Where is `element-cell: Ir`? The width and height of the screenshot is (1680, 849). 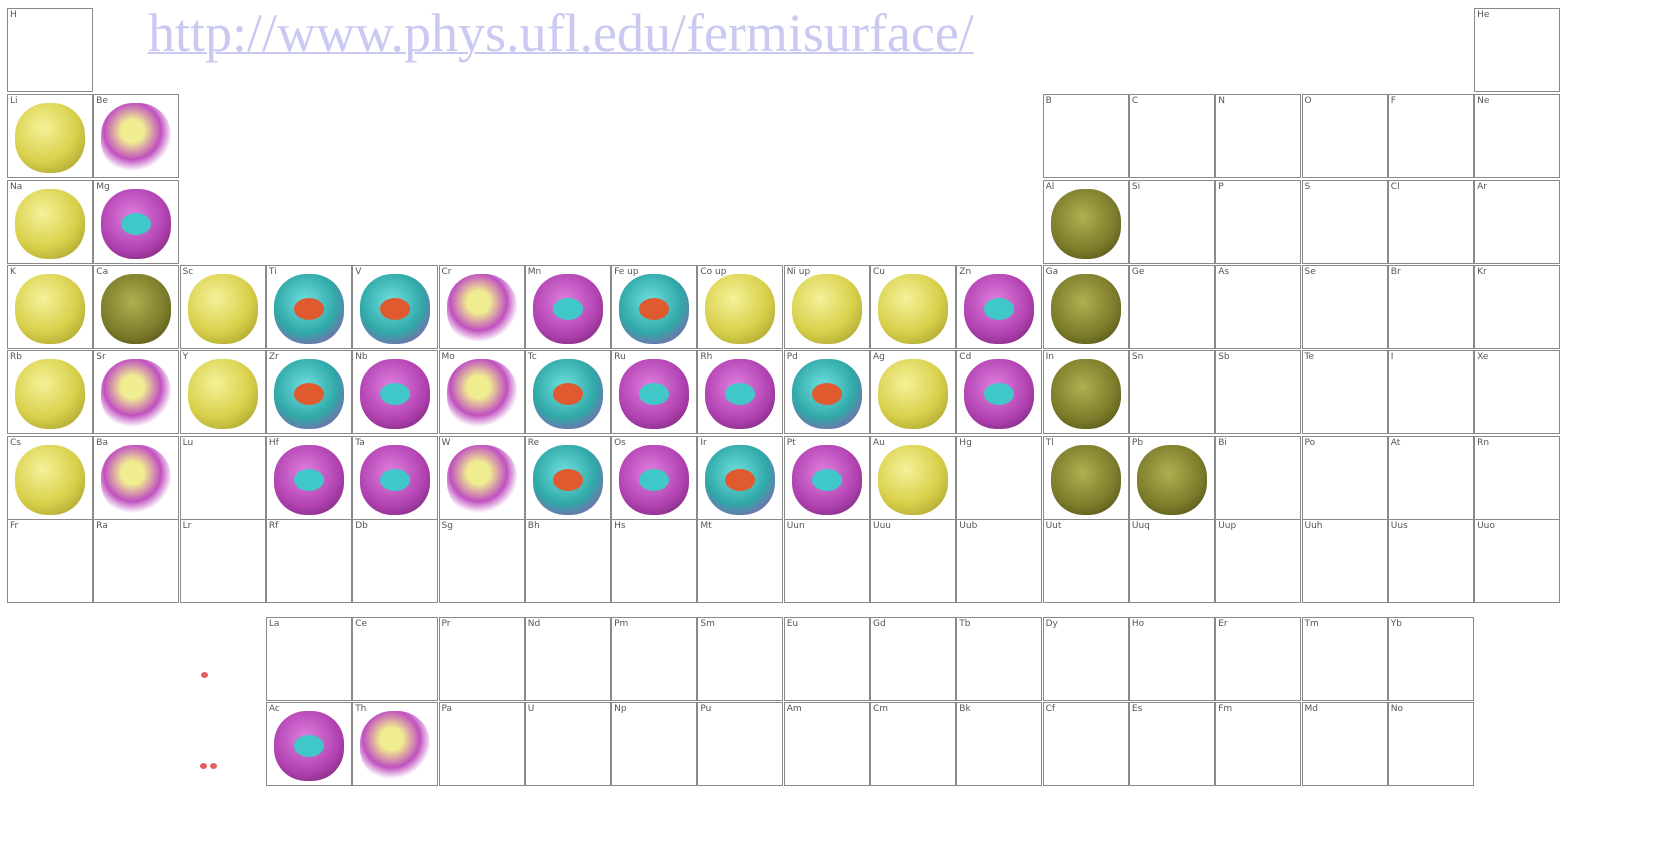
element-cell: Ir is located at coordinates (740, 478).